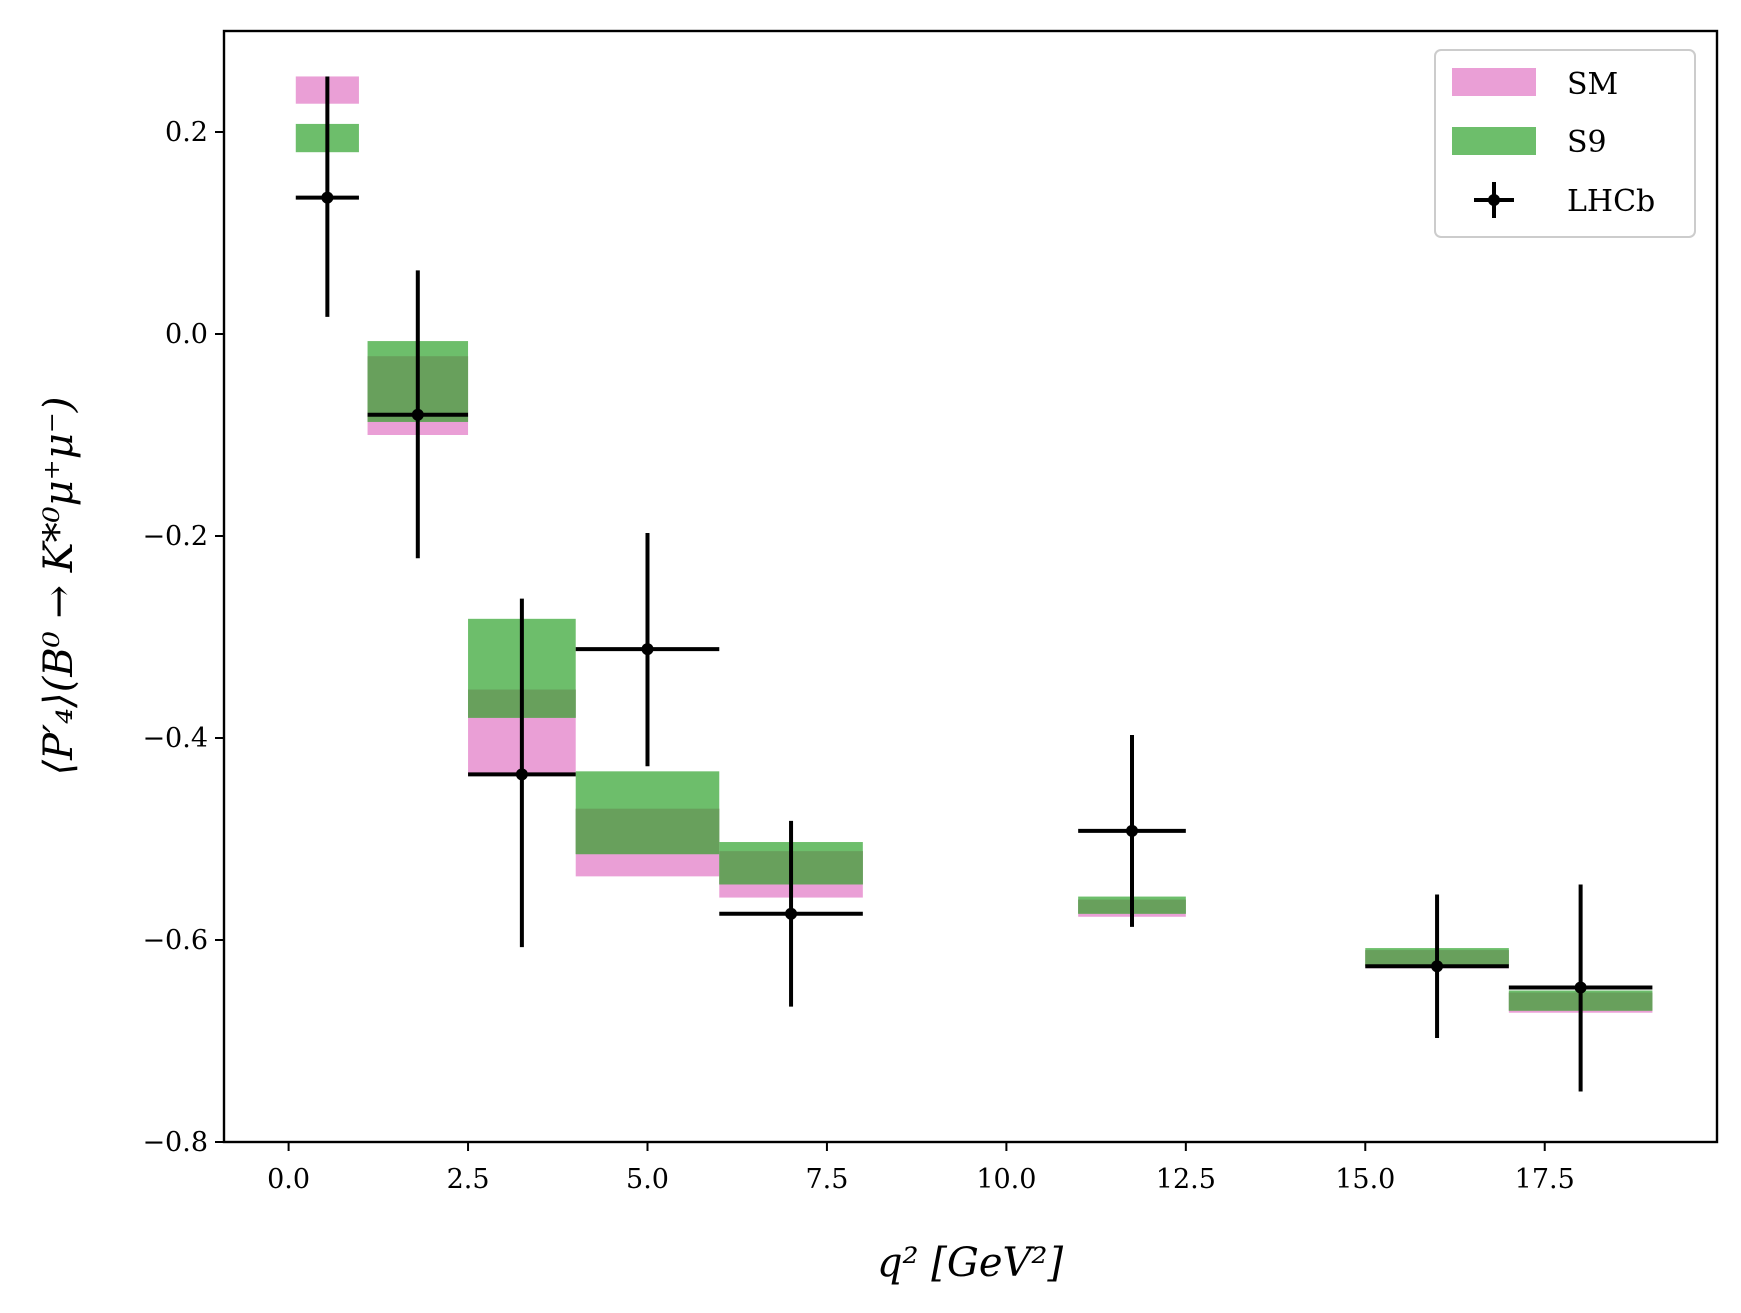  I want to click on legend-label-s9: S9, so click(1587, 142).